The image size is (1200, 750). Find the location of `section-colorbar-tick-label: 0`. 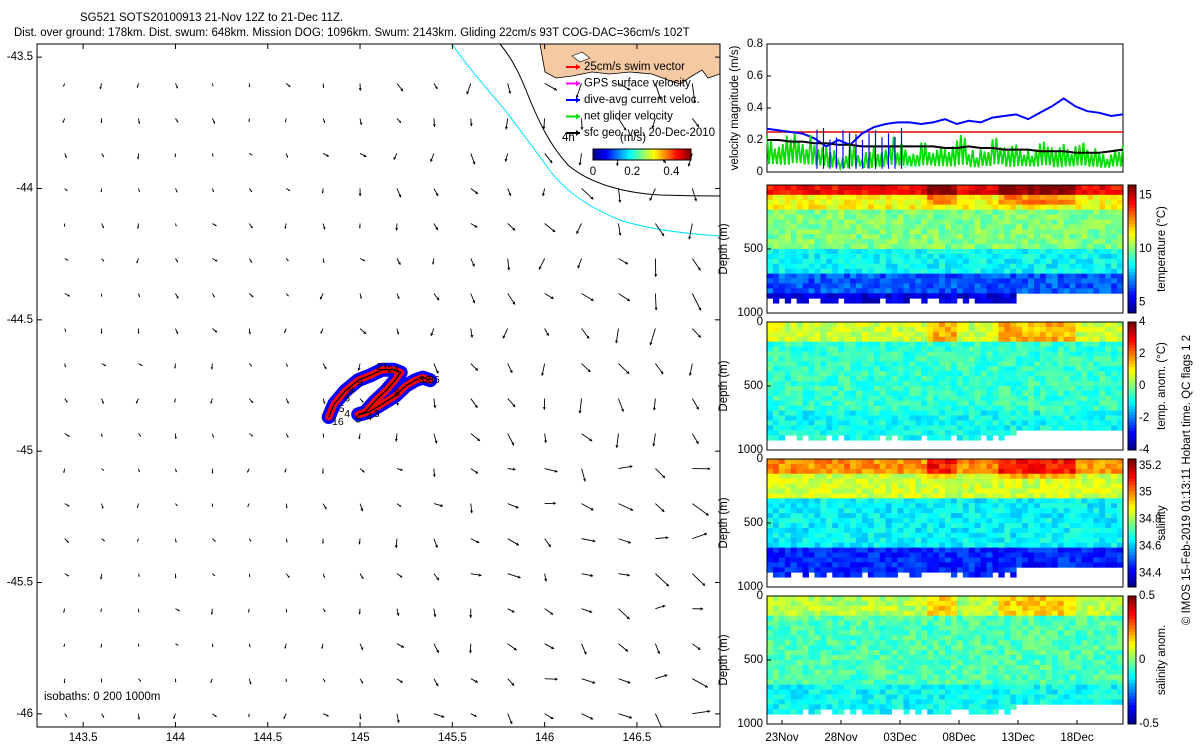

section-colorbar-tick-label: 0 is located at coordinates (1142, 386).